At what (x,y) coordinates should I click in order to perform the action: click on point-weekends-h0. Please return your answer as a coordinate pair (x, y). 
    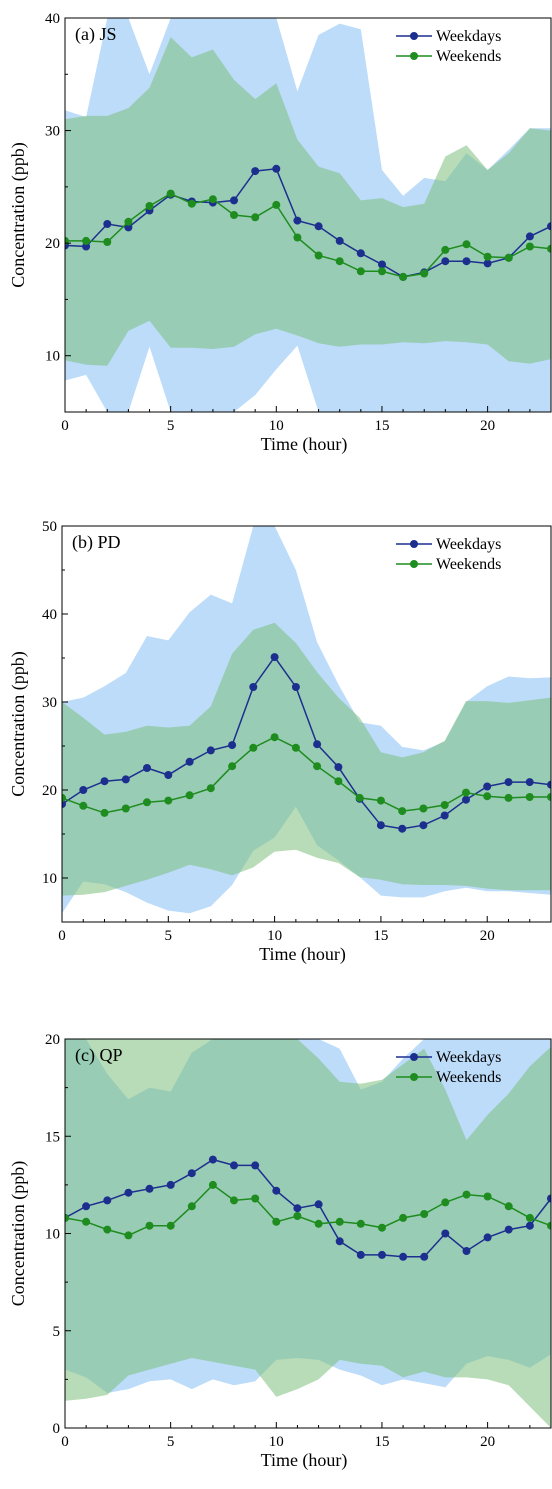
    Looking at the image, I should click on (64, 797).